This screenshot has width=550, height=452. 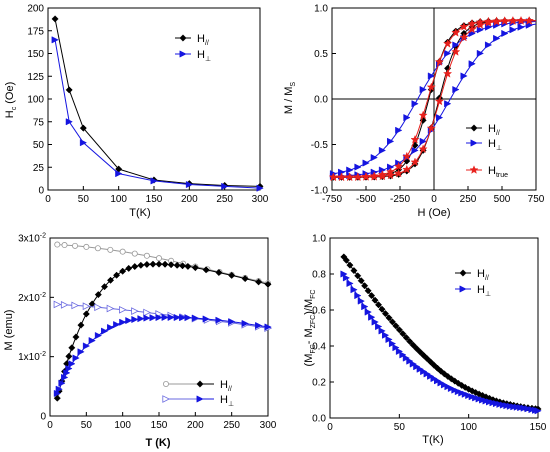 I want to click on legend-label: H⊥, so click(x=495, y=145).